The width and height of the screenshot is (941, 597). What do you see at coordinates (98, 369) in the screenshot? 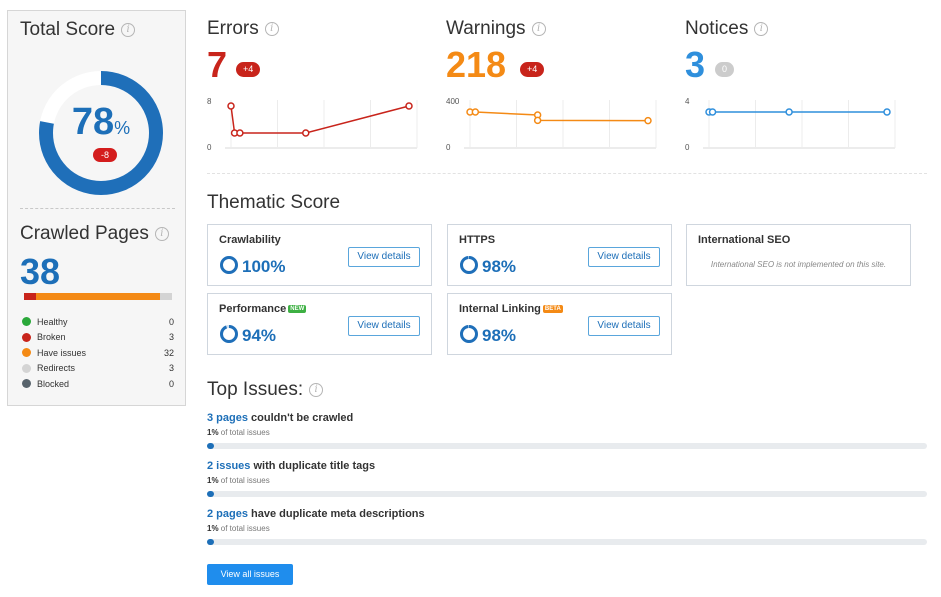
I see `legend-row: Redirects 3` at bounding box center [98, 369].